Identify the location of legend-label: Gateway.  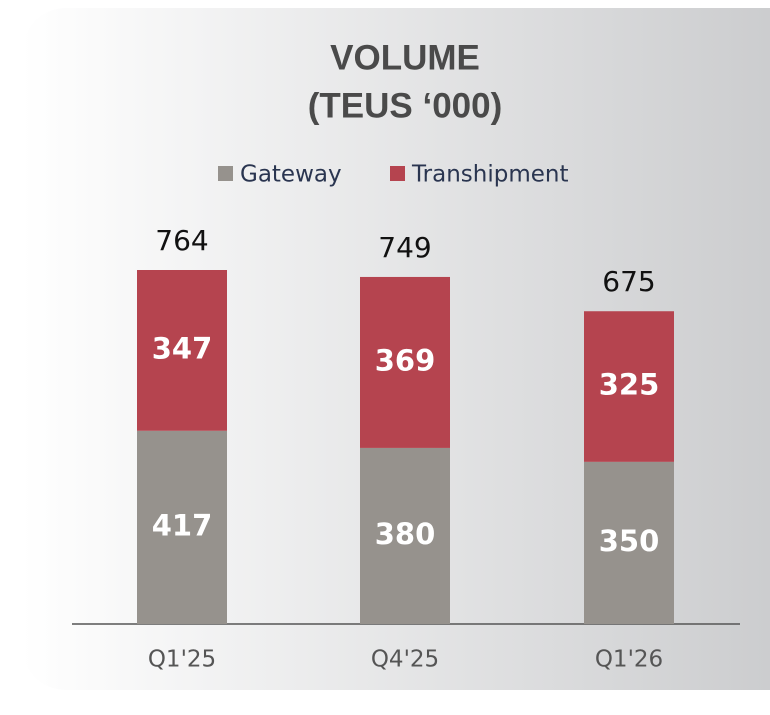
(291, 175).